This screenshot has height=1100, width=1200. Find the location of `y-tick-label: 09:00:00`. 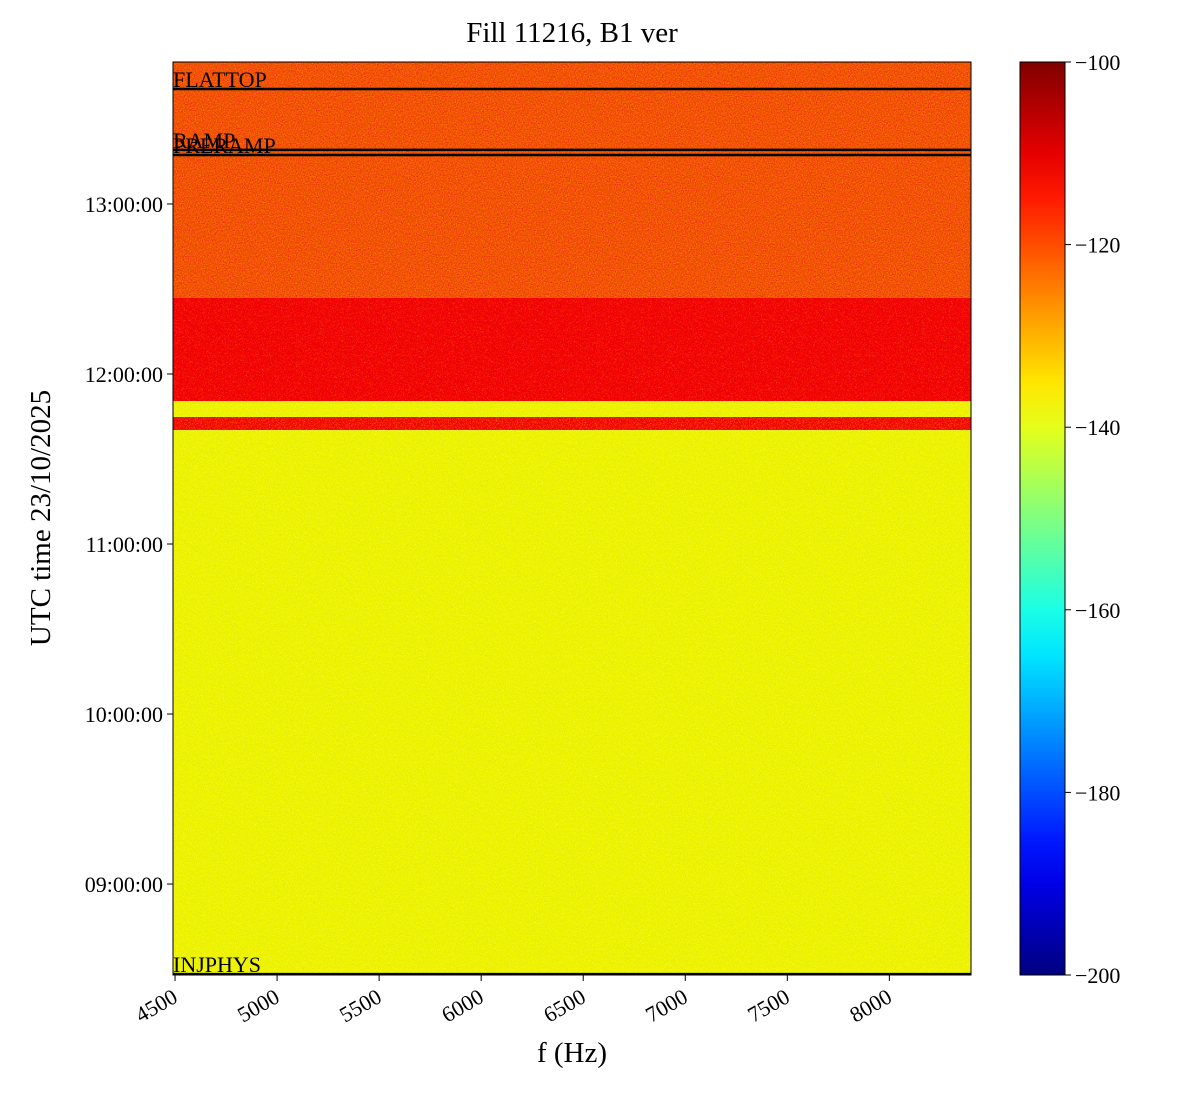

y-tick-label: 09:00:00 is located at coordinates (124, 884).